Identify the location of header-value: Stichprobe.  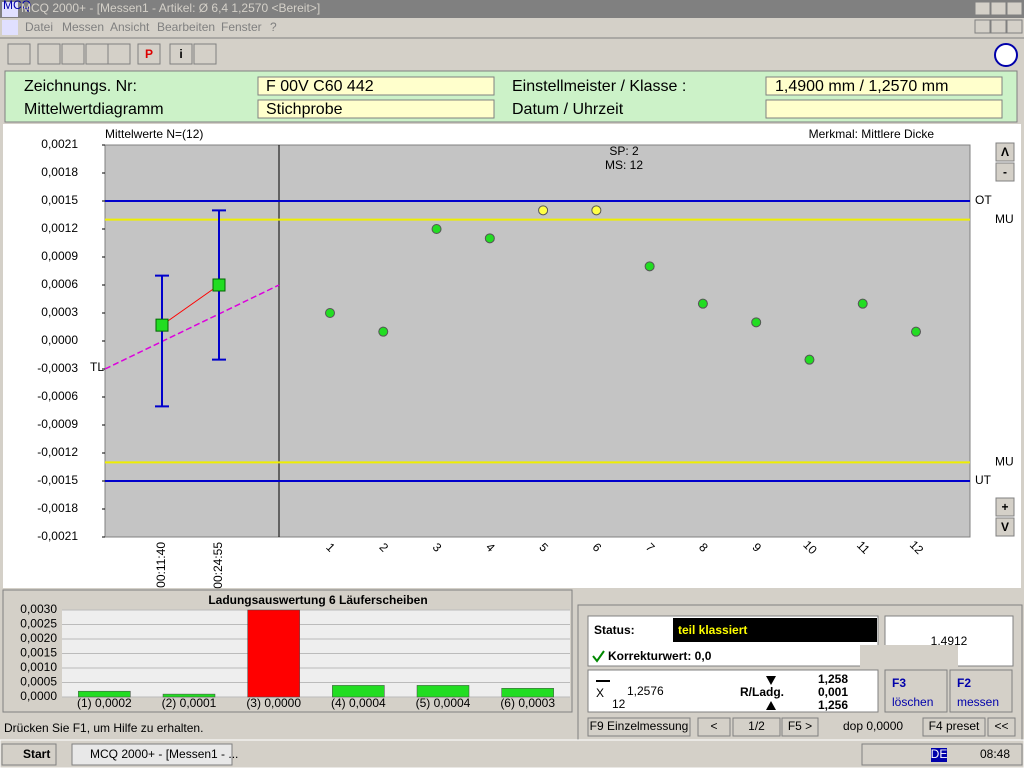
(304, 109).